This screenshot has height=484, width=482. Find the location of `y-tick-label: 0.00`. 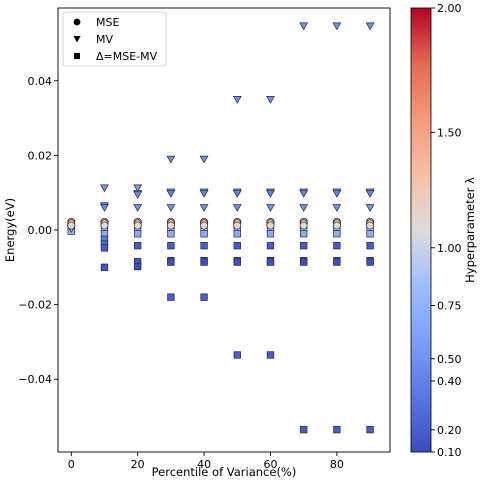

y-tick-label: 0.00 is located at coordinates (40, 230).